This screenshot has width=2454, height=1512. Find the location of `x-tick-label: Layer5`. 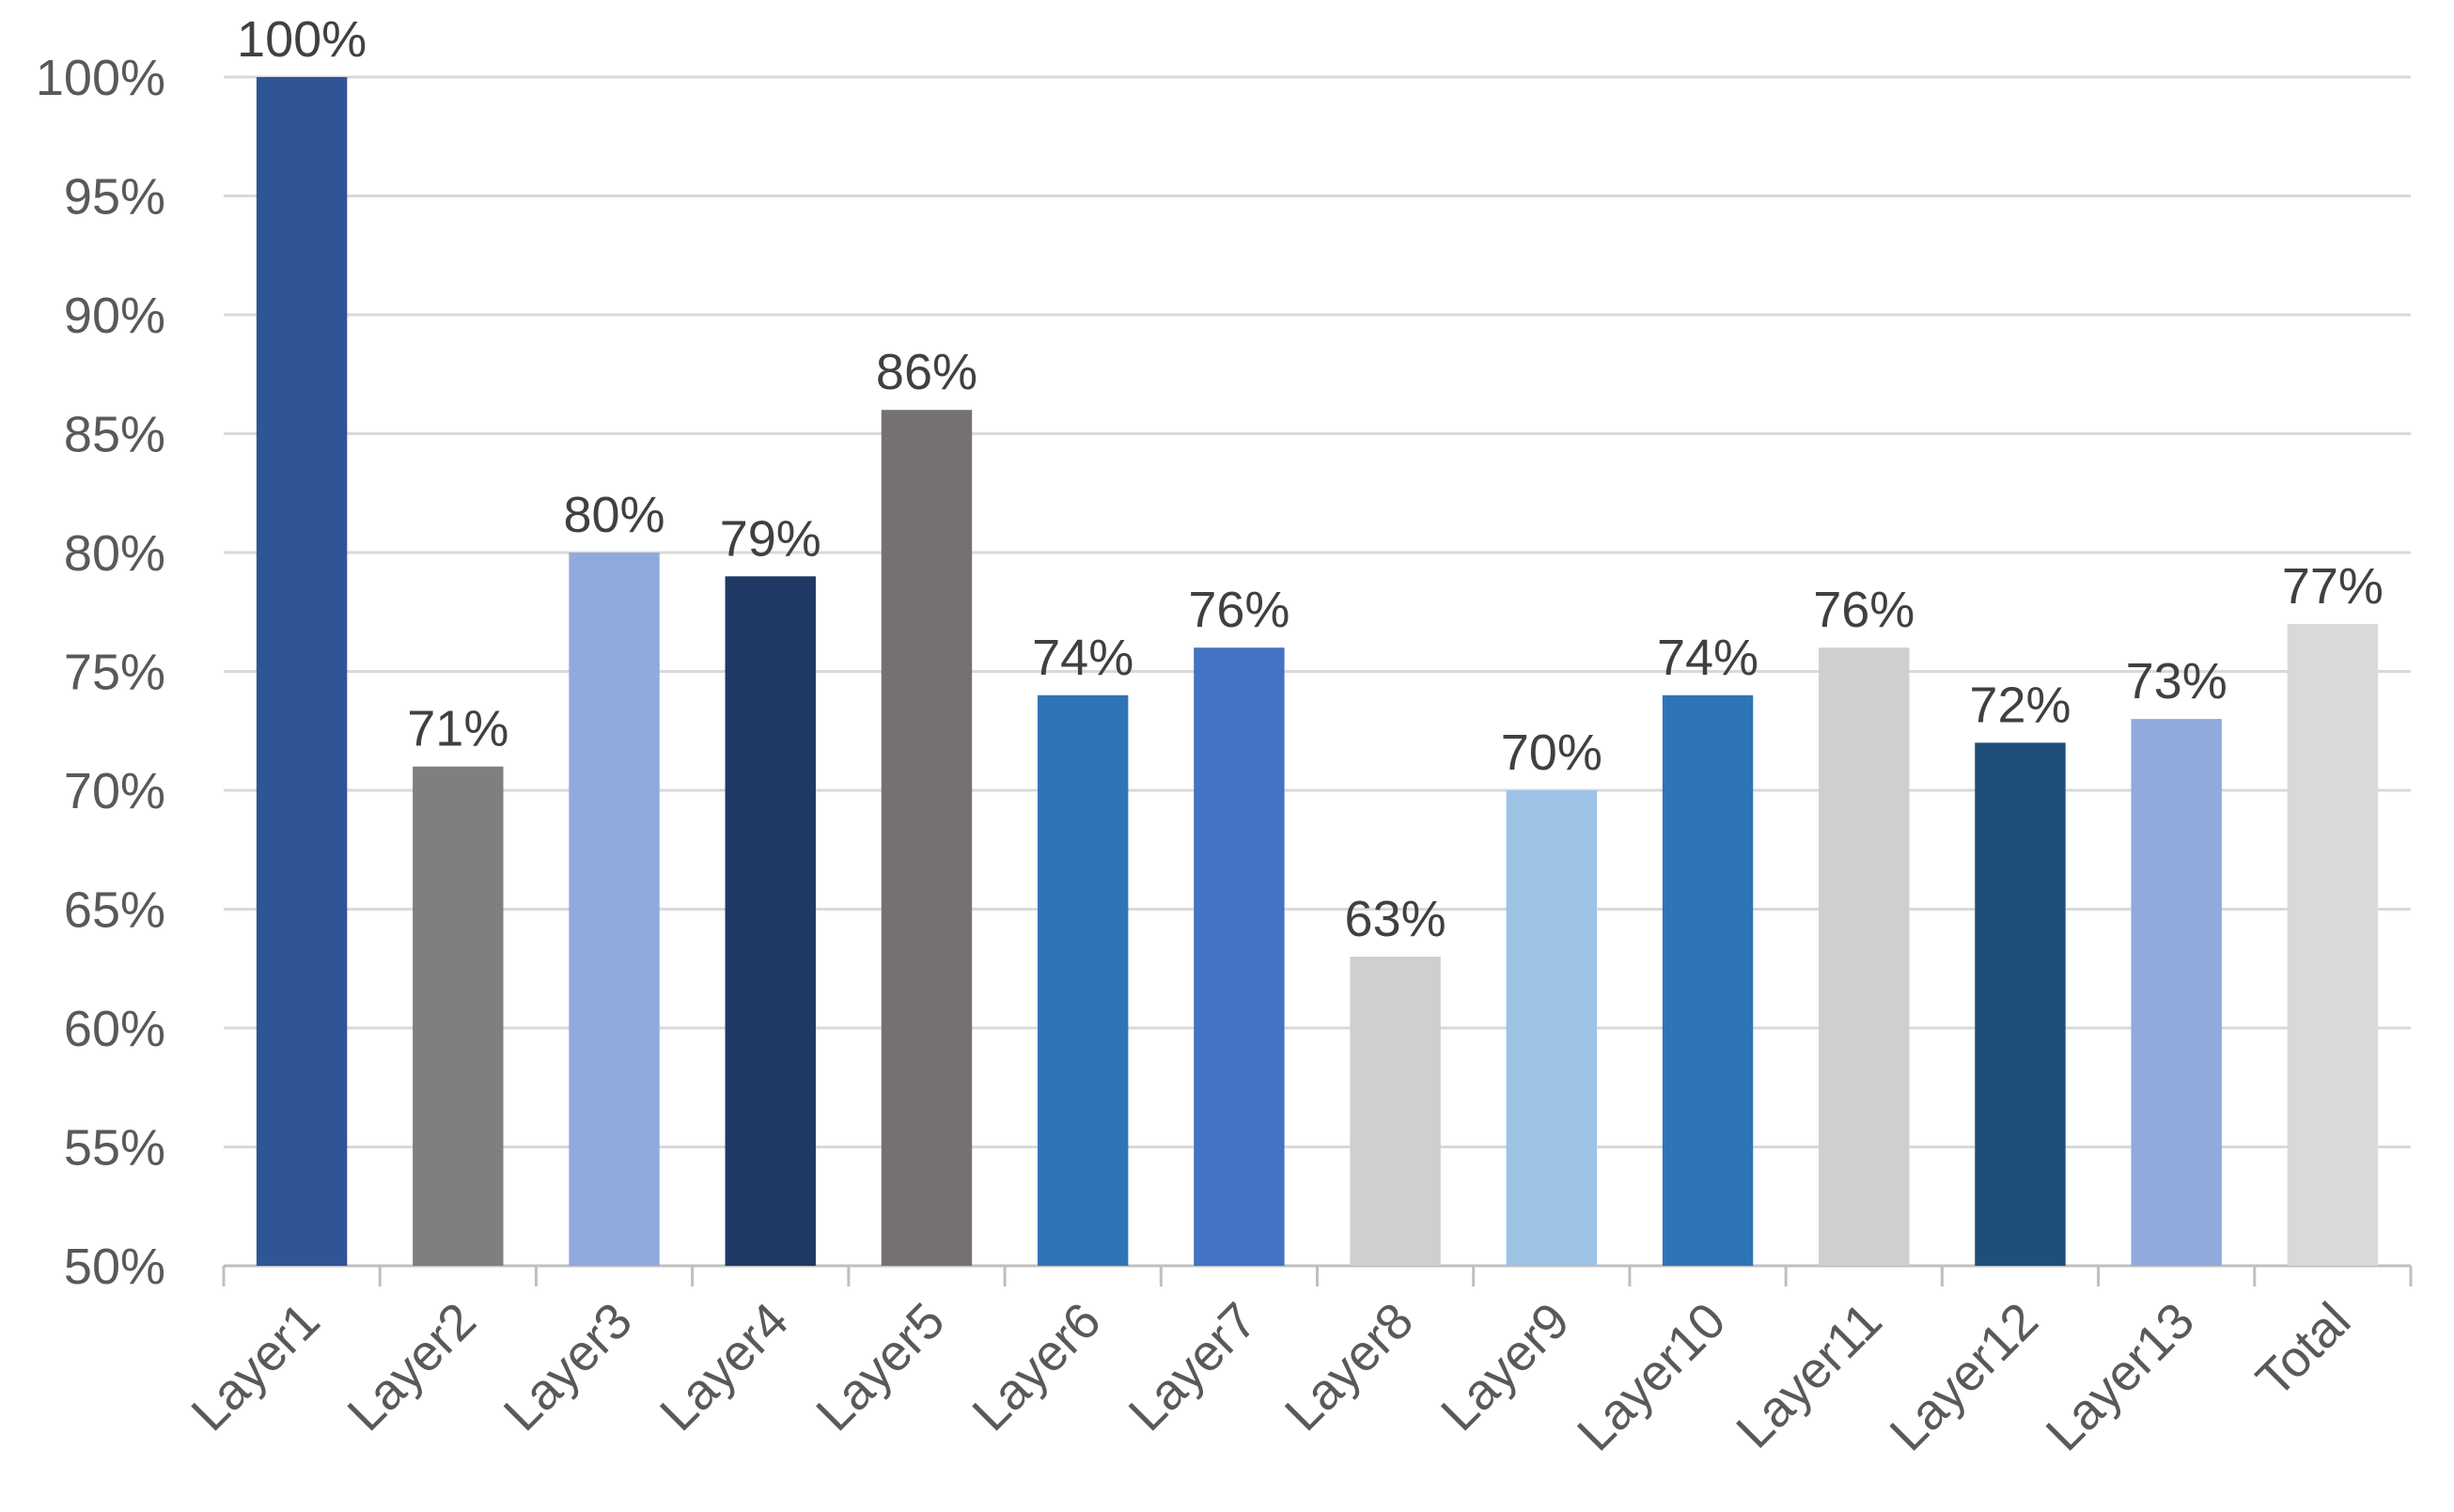

x-tick-label: Layer5 is located at coordinates (880, 1367).